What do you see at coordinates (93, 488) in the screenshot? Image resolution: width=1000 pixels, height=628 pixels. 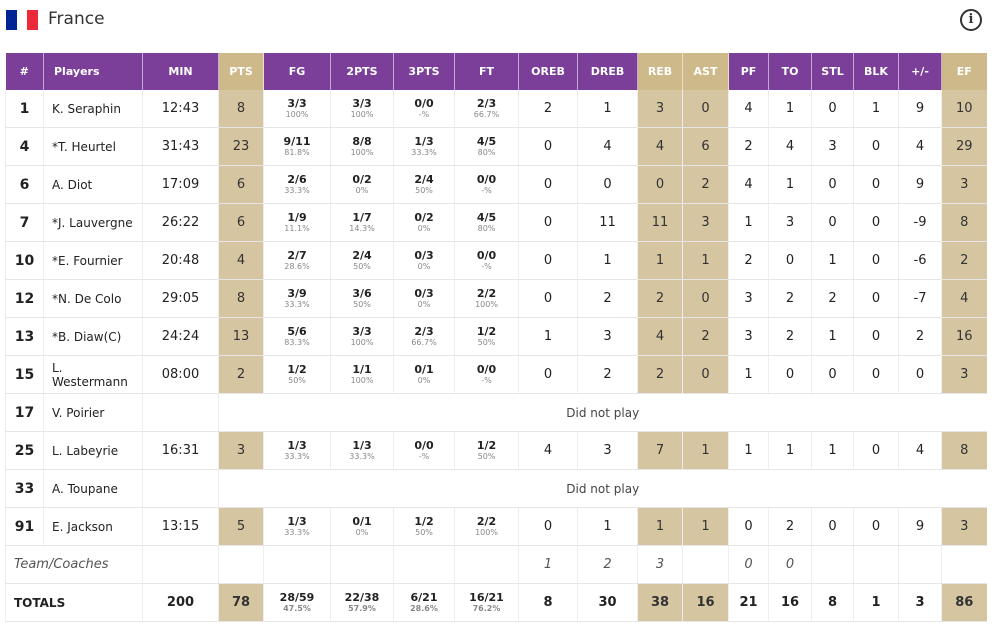 I see `player-name: A. Toupane` at bounding box center [93, 488].